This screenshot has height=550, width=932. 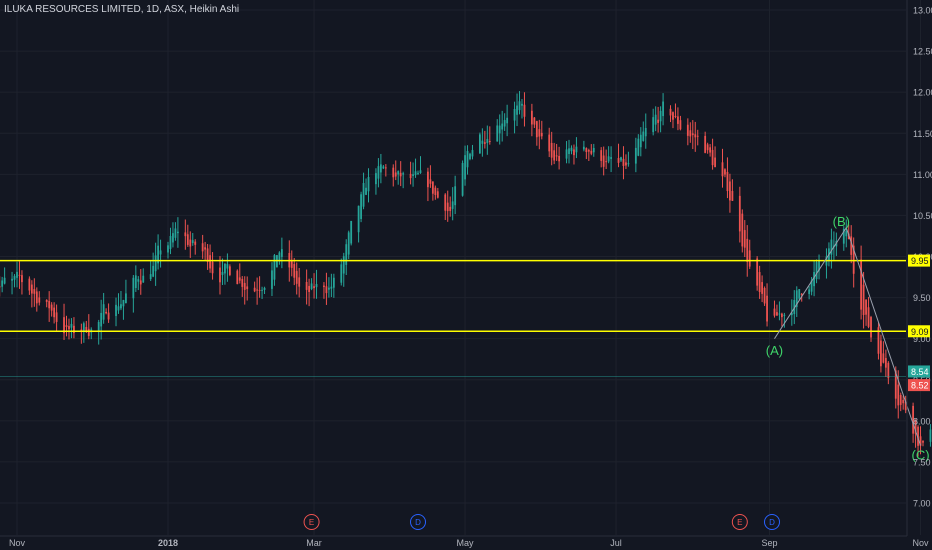 I want to click on level-price-label: 9.09, so click(x=920, y=332).